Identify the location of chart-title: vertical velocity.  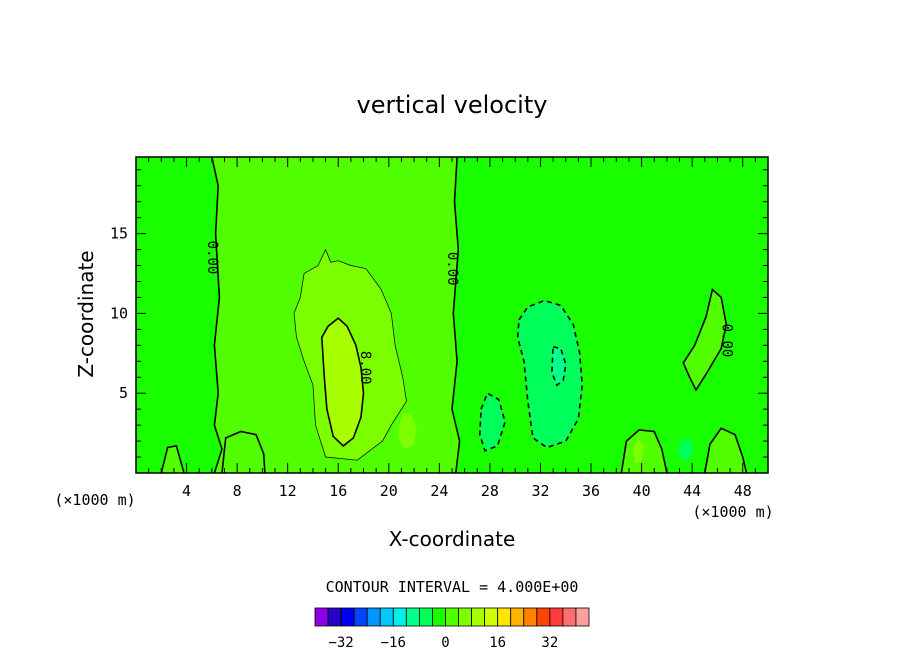
(452, 105).